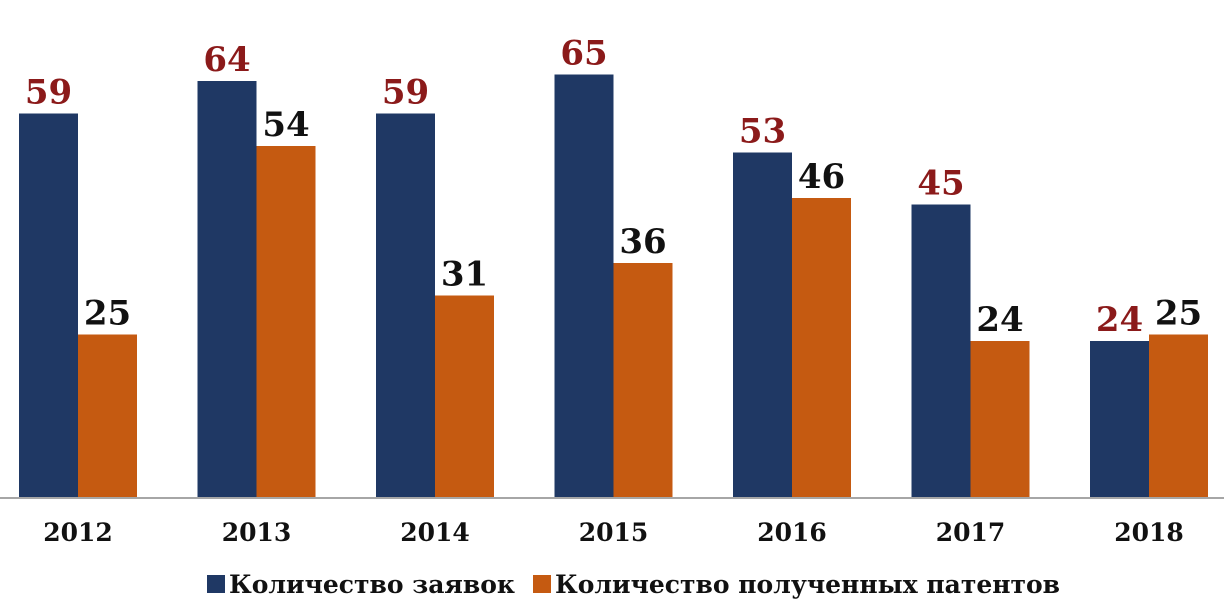 The height and width of the screenshot is (610, 1224). What do you see at coordinates (642, 242) in the screenshot?
I see `data-label-patents-2015: 36` at bounding box center [642, 242].